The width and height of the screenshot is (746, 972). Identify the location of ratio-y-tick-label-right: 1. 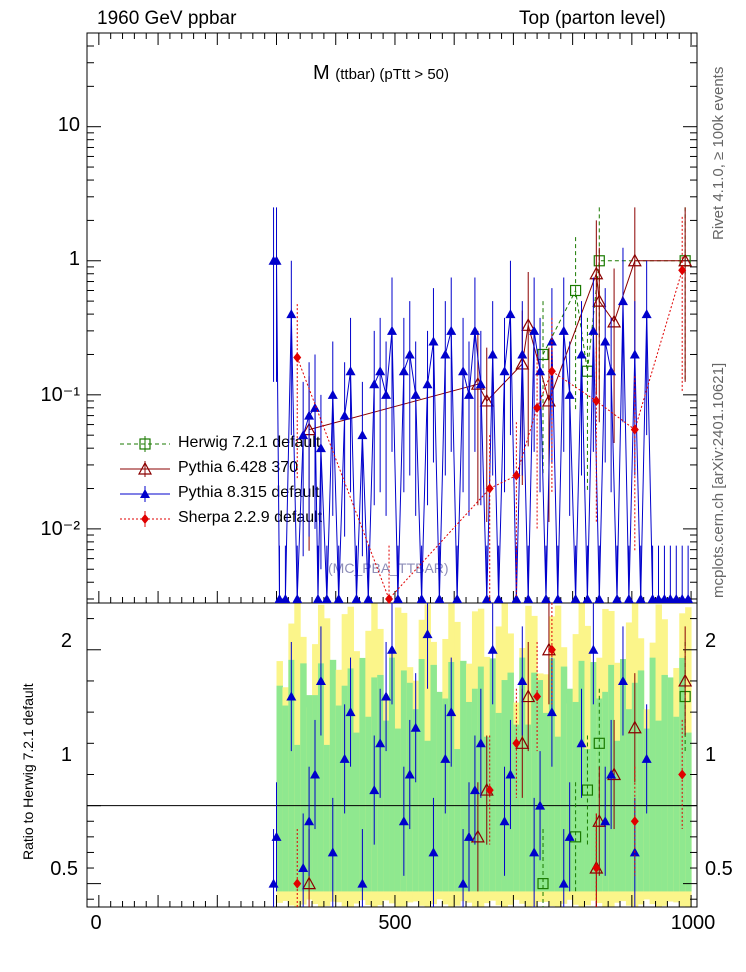
(711, 755).